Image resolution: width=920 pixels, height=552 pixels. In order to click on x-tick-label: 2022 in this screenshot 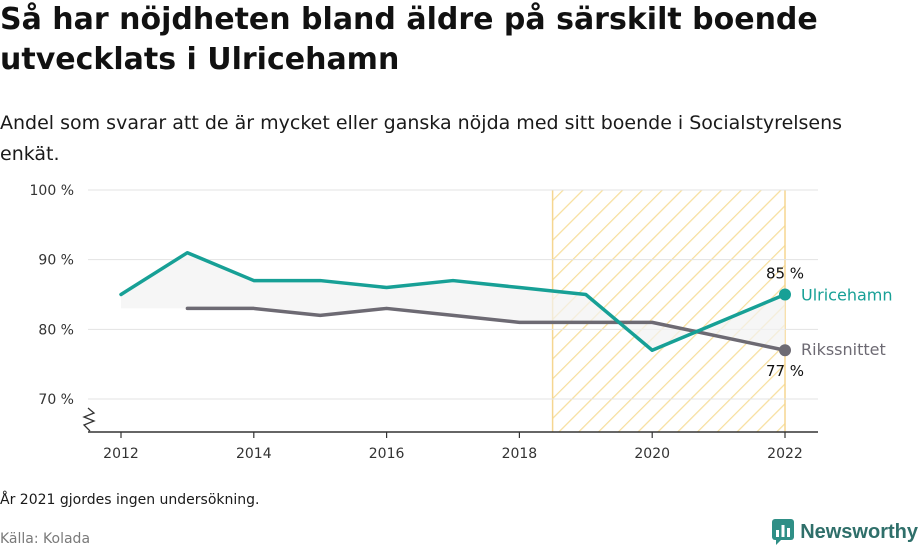, I will do `click(785, 454)`.